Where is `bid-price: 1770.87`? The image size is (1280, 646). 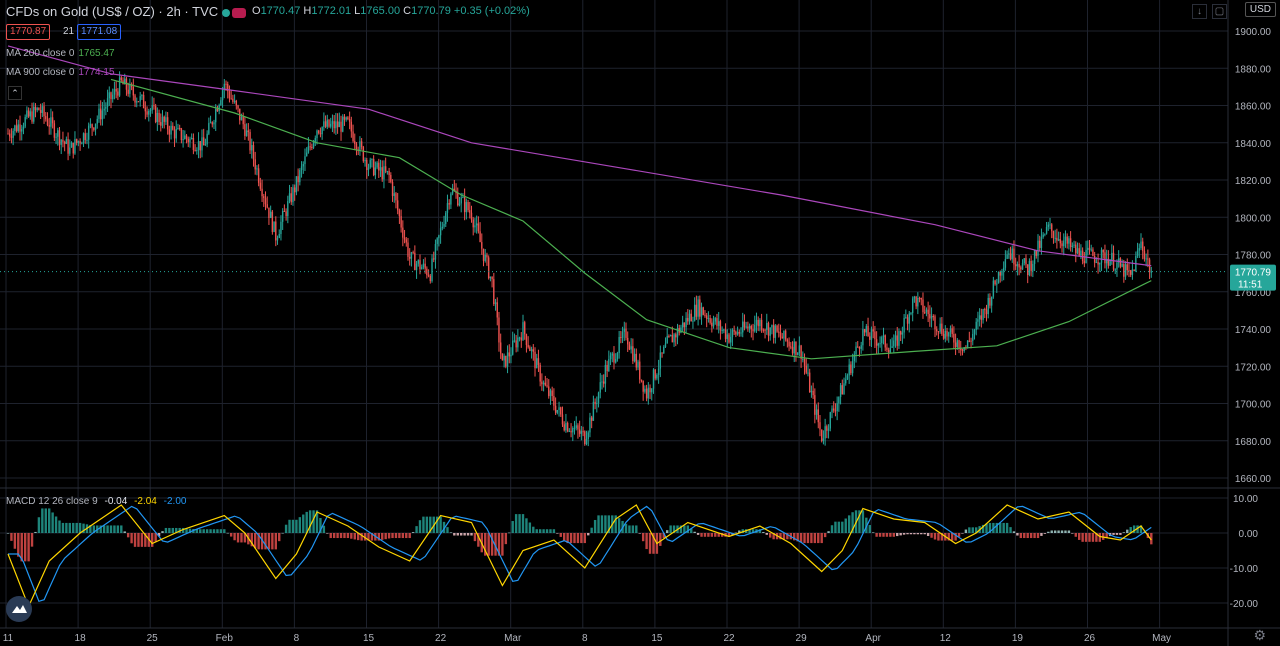 bid-price: 1770.87 is located at coordinates (28, 32).